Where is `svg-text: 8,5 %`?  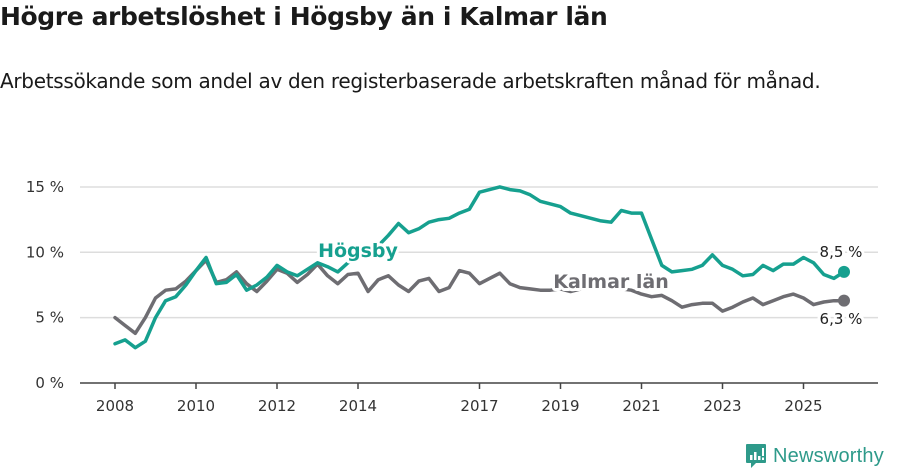 svg-text: 8,5 % is located at coordinates (841, 252).